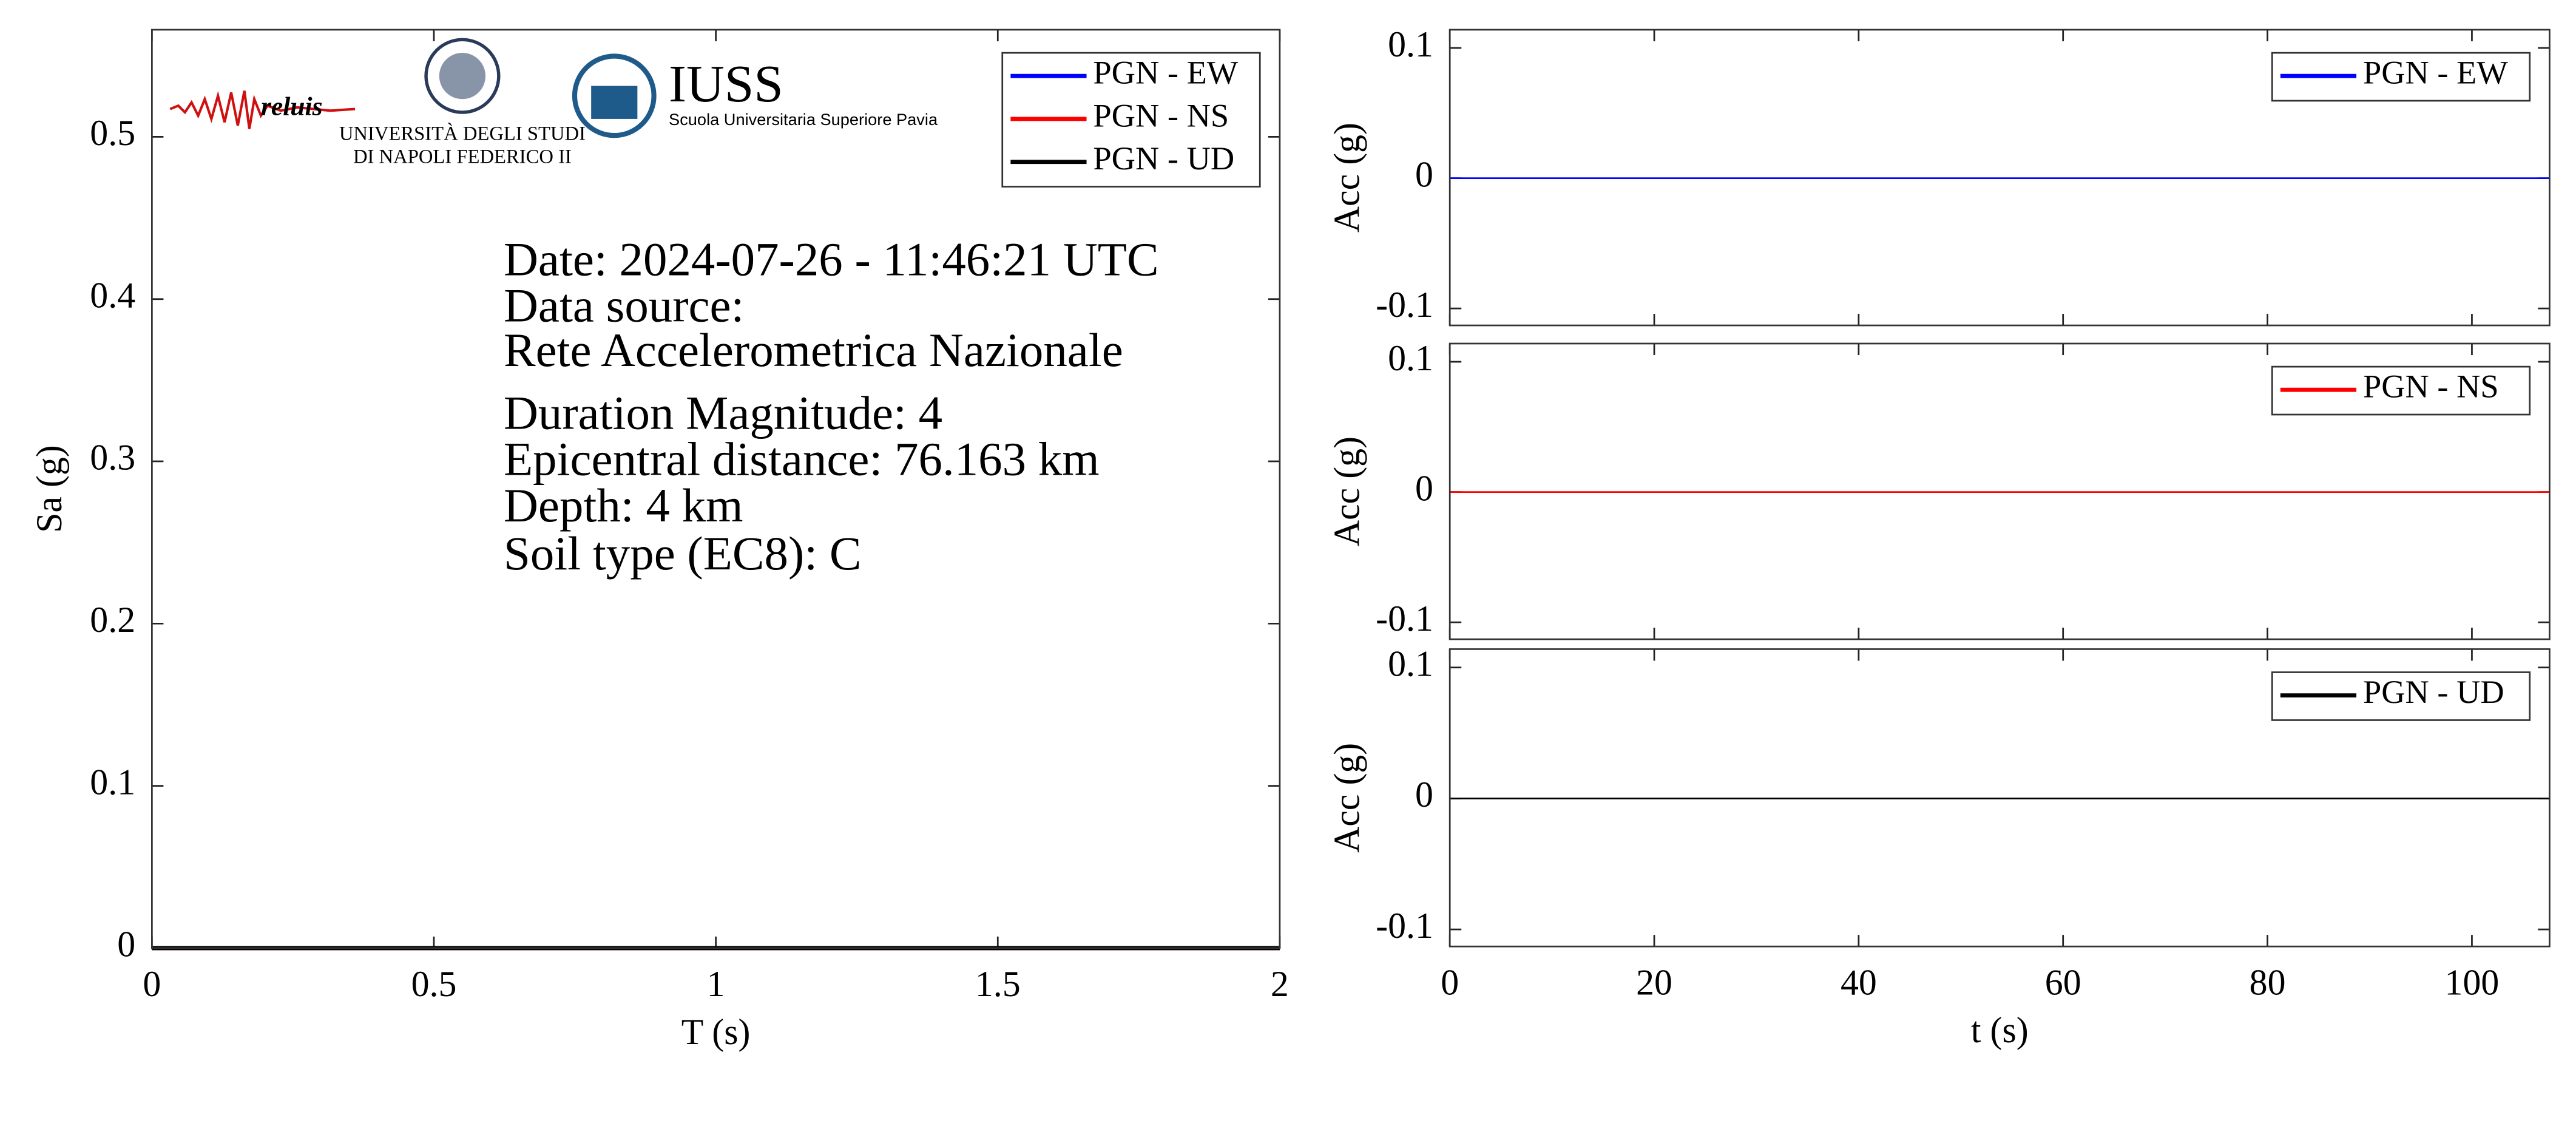 This screenshot has height=1126, width=2576. I want to click on logo-text: UNIVERSITÀ DEGLI STUDI, so click(462, 134).